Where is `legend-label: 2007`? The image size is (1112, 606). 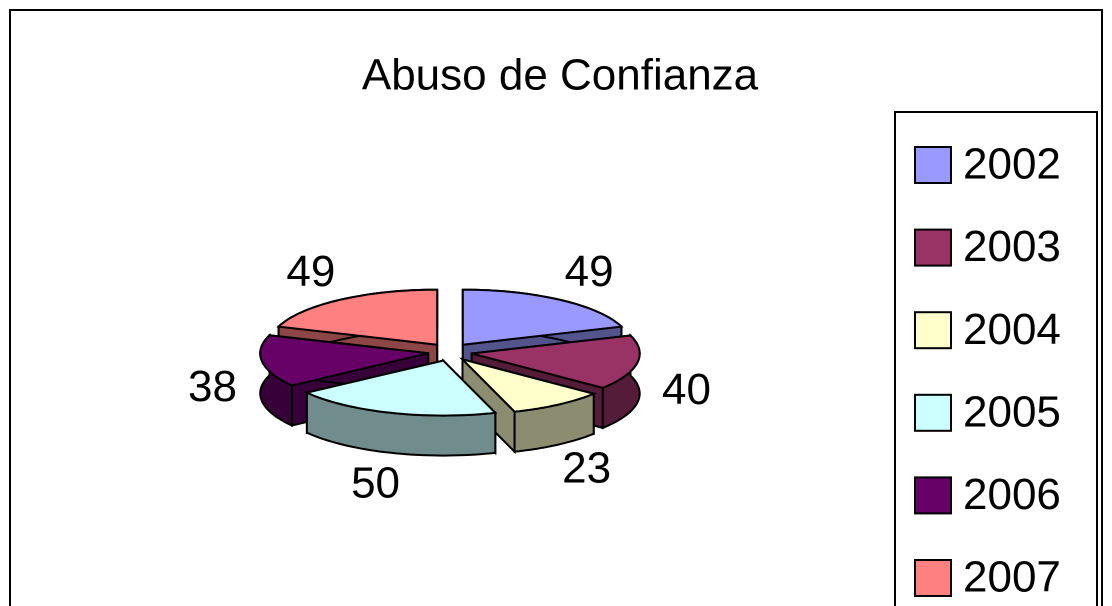
legend-label: 2007 is located at coordinates (1012, 577).